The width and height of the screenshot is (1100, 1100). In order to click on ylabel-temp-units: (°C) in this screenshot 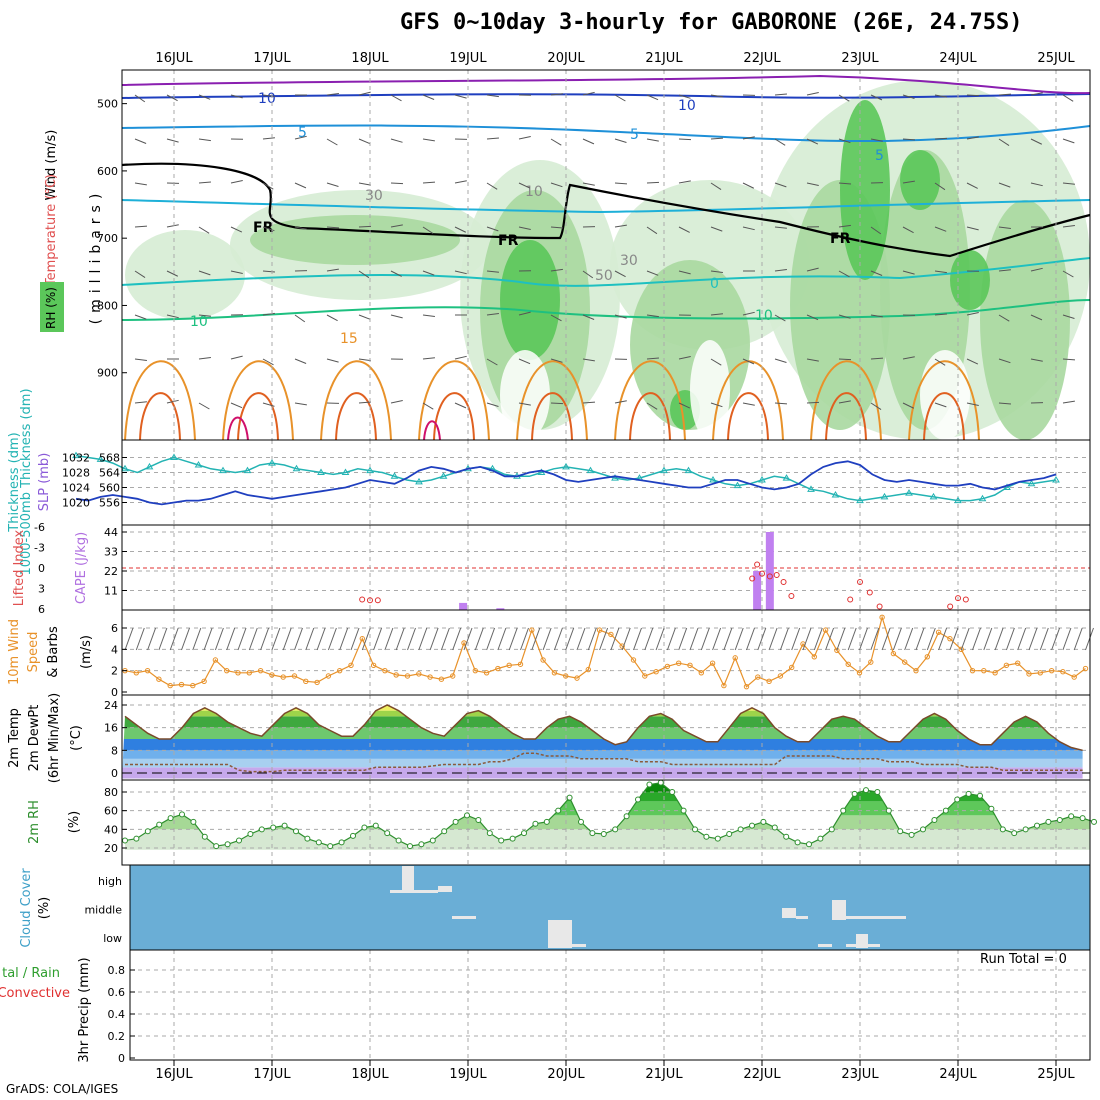, I will do `click(76, 738)`.